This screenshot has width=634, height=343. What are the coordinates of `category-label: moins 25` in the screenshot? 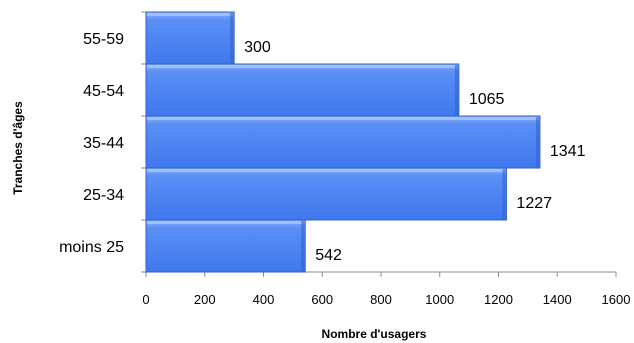 It's located at (91, 247).